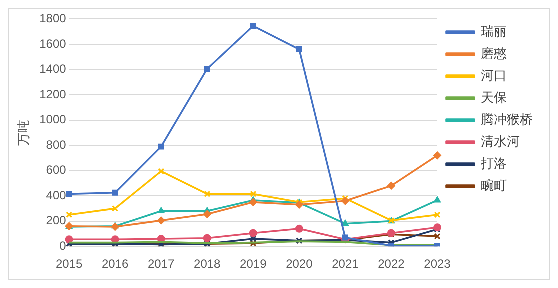  I want to click on x-tick-label: 2022, so click(392, 264).